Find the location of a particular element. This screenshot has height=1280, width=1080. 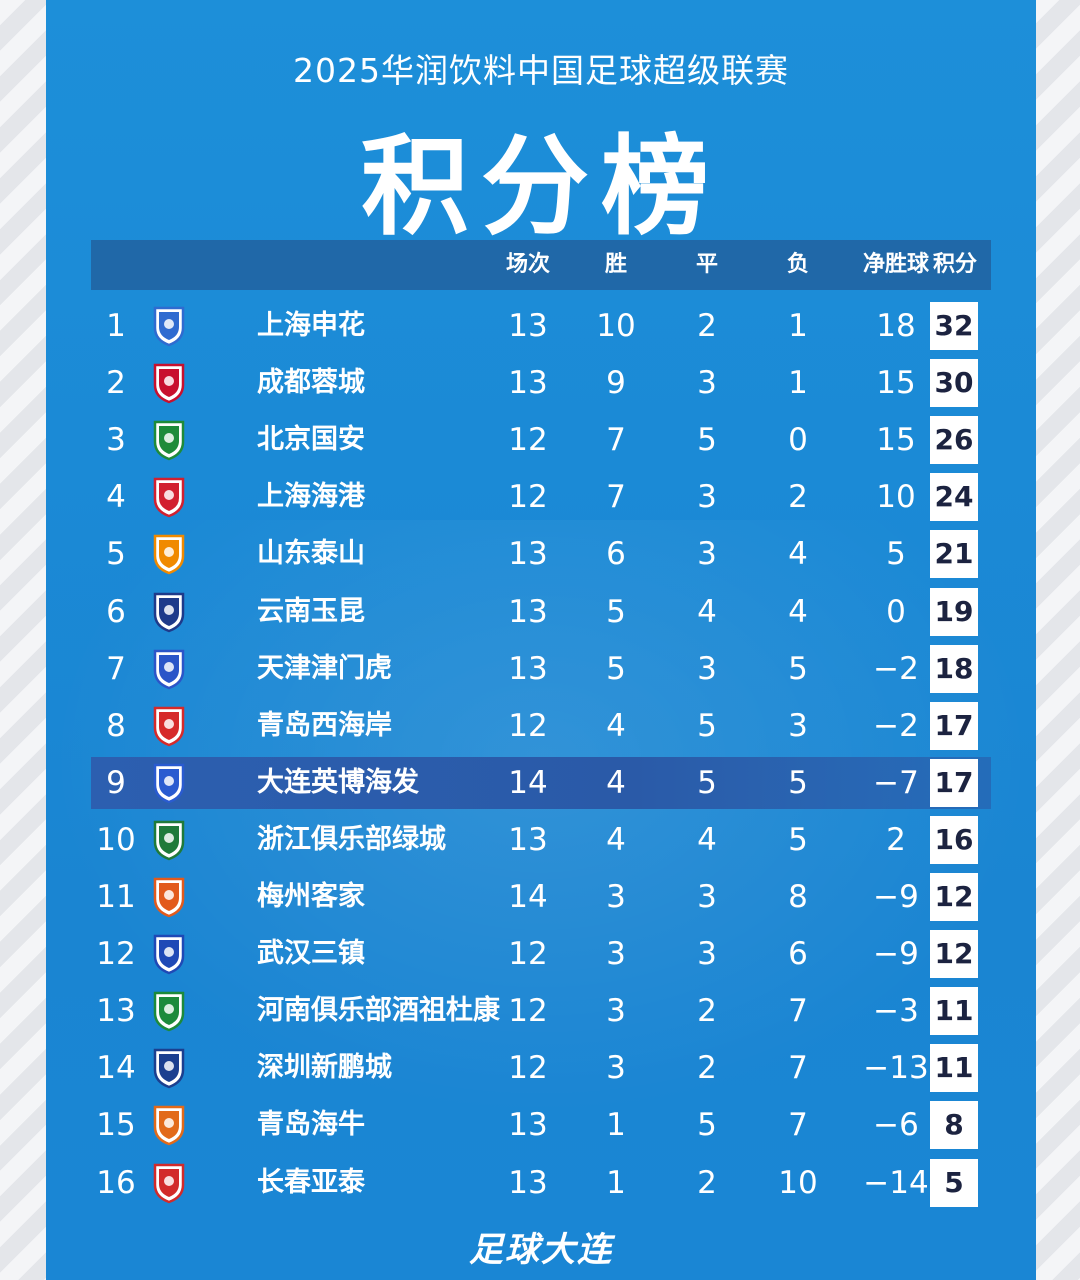

wins: 7 is located at coordinates (616, 440).